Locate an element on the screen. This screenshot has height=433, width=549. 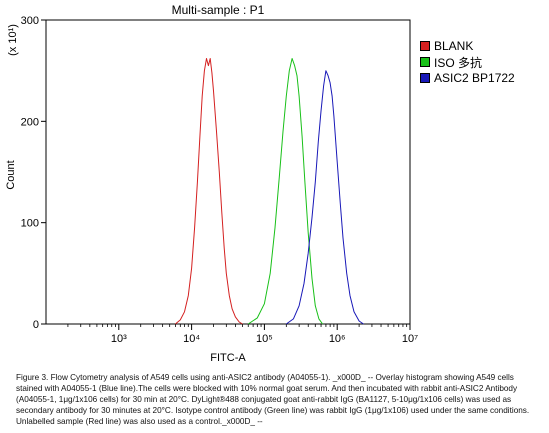
x-tick-label: 10⁶ is located at coordinates (337, 339).